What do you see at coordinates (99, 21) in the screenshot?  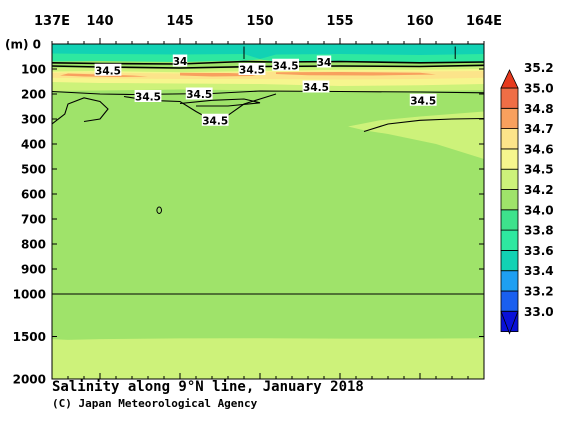 I see `x-tick-label: 140` at bounding box center [99, 21].